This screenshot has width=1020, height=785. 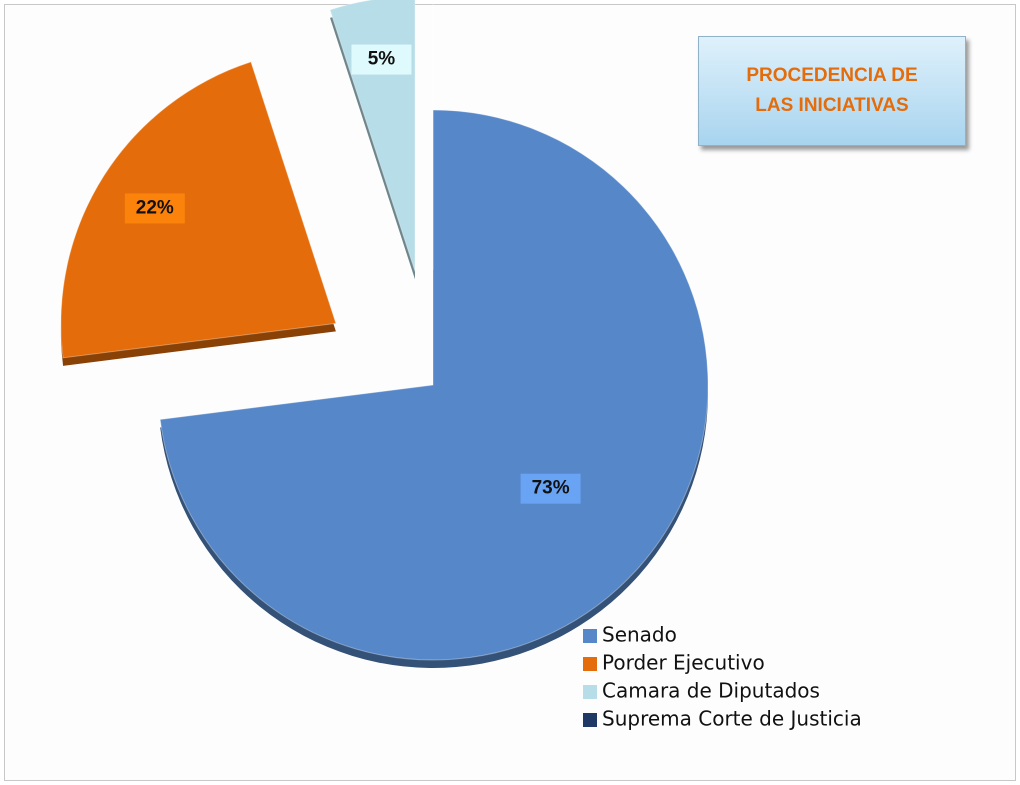 I want to click on legend-label: Senado, so click(x=639, y=635).